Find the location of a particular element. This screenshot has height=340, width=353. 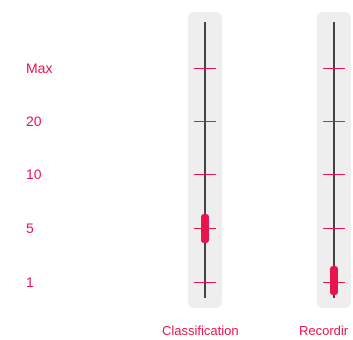

scale-label-max: Max is located at coordinates (39, 68).